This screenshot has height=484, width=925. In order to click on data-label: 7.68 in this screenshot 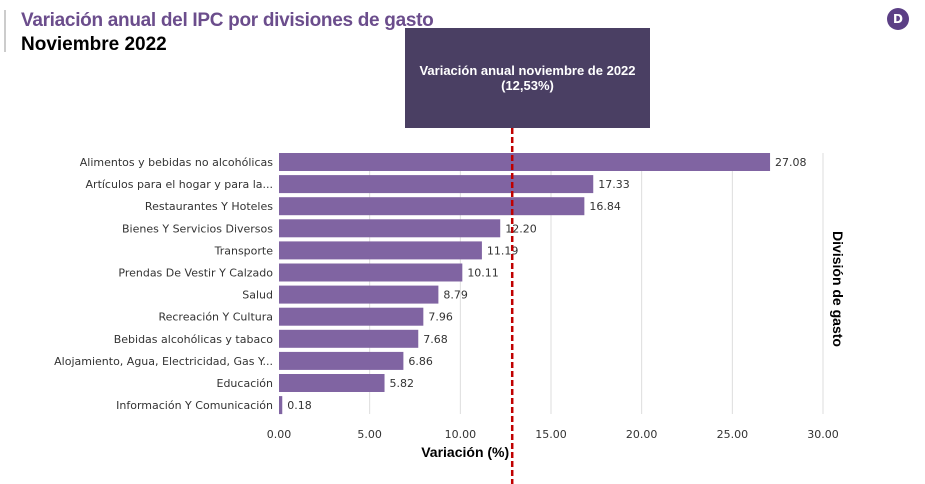, I will do `click(435, 339)`.